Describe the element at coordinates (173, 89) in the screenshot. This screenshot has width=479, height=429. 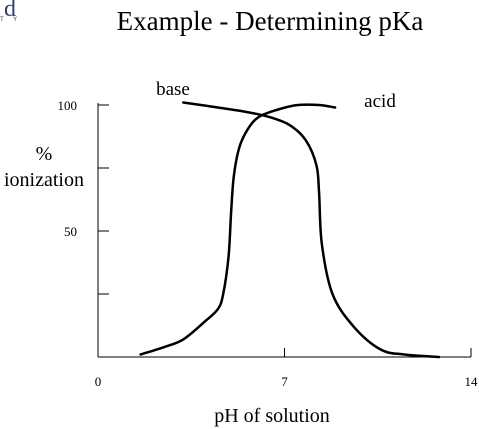
I see `annotation-base: base` at that location.